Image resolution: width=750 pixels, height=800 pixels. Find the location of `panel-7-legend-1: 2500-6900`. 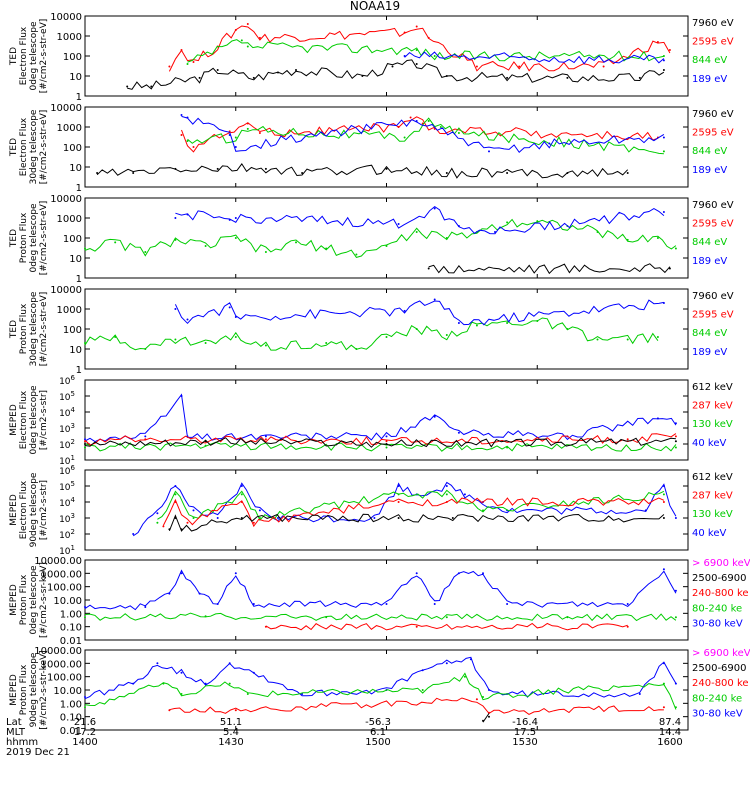

panel-7-legend-1: 2500-6900 is located at coordinates (719, 668).